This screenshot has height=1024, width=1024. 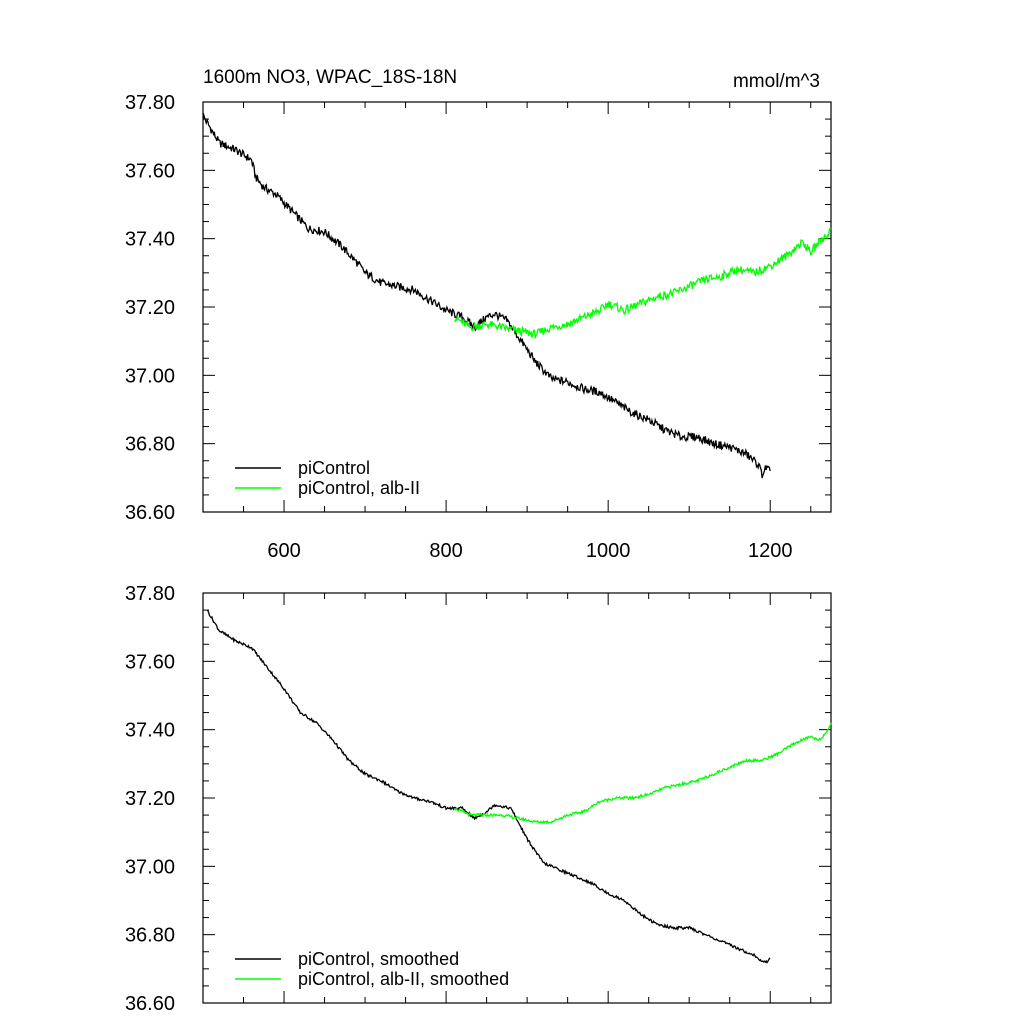 What do you see at coordinates (334, 468) in the screenshot?
I see `legend-label: piControl` at bounding box center [334, 468].